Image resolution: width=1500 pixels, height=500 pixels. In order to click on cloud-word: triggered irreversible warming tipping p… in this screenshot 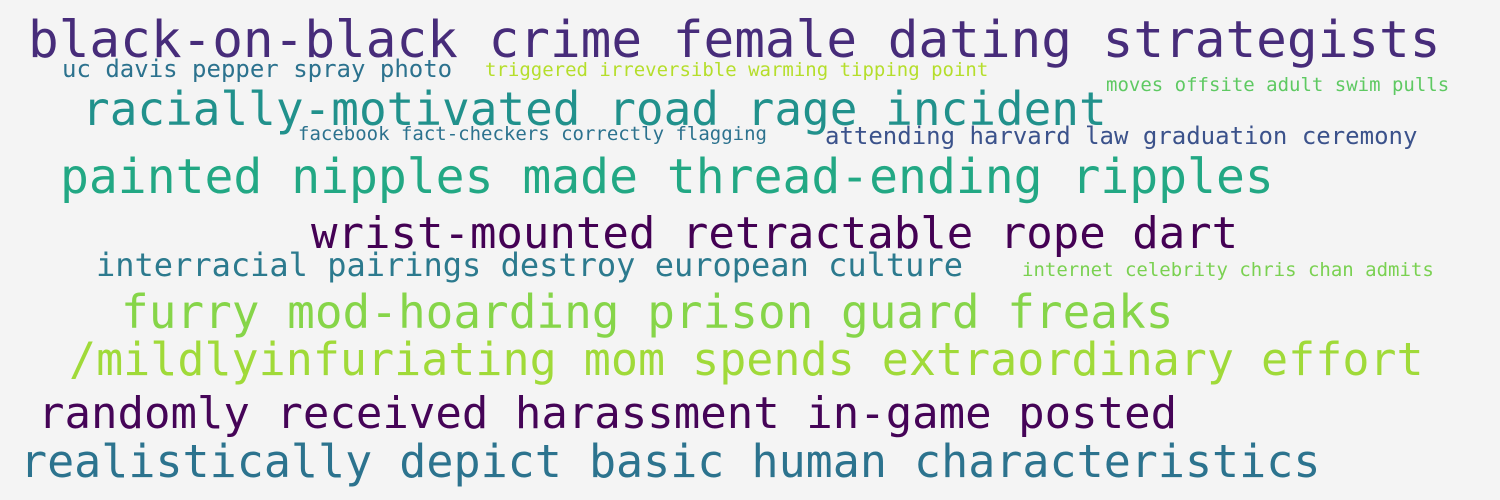, I will do `click(737, 70)`.